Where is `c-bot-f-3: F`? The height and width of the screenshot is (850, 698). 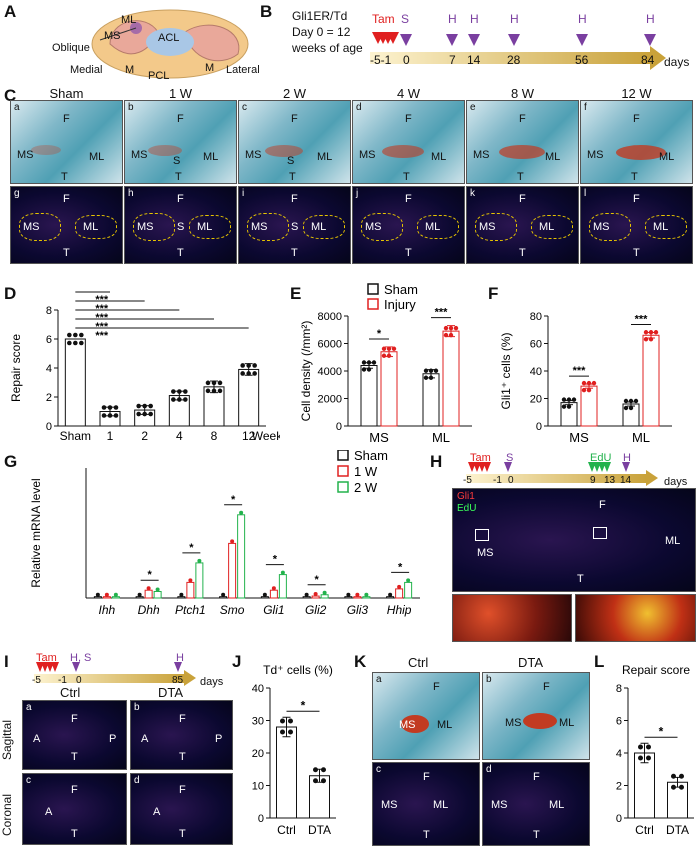
c-bot-f-3: F is located at coordinates (408, 199).